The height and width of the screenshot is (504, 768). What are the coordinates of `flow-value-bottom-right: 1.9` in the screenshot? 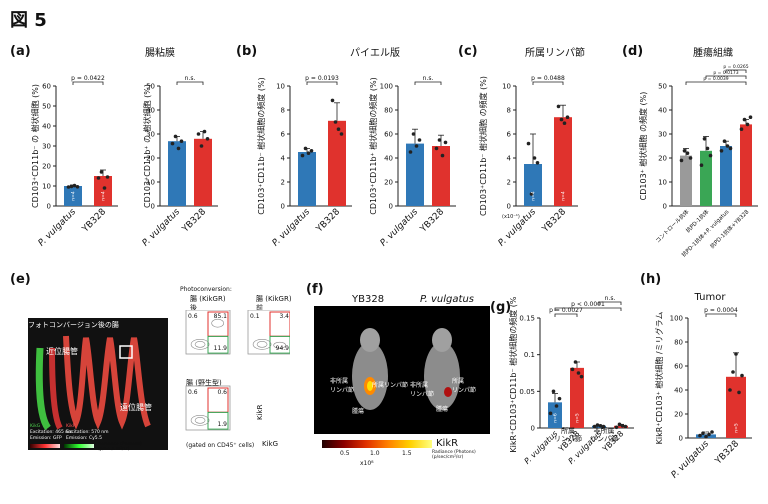 It's located at (222, 424).